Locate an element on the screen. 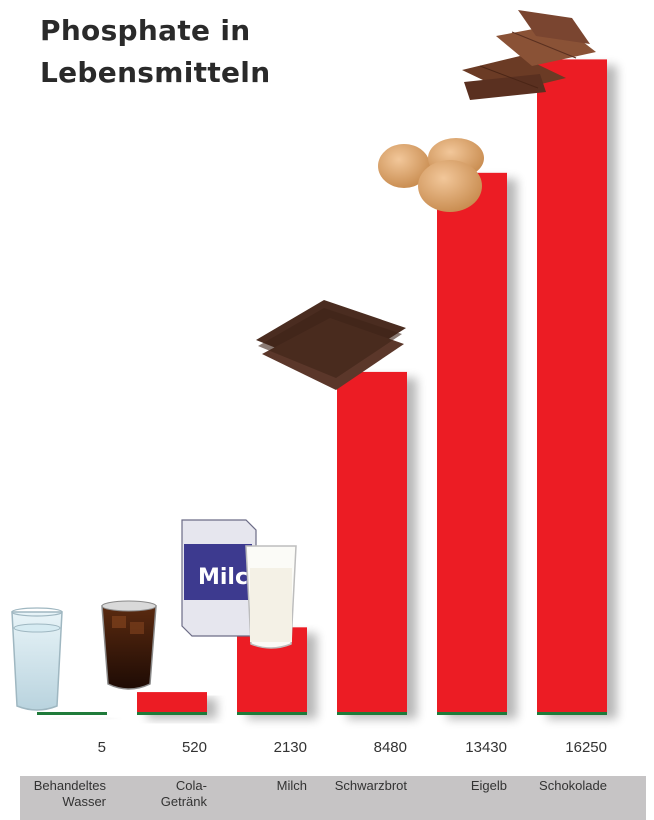 The height and width of the screenshot is (820, 654). glass-of-water-icon is located at coordinates (37, 659).